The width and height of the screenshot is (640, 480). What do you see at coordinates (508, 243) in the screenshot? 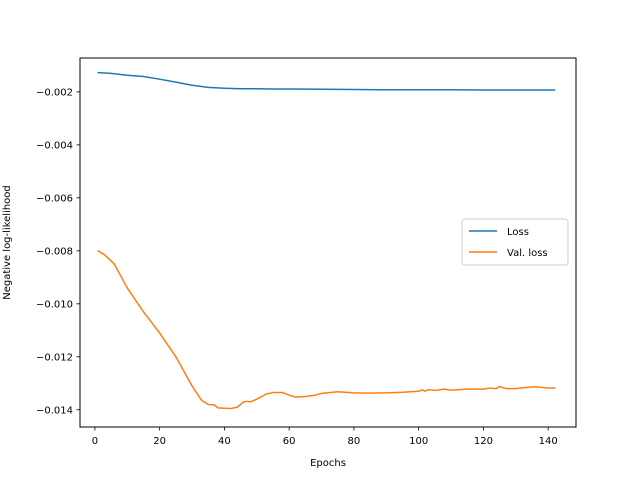
I see `legend-entries: Loss Val. loss` at bounding box center [508, 243].